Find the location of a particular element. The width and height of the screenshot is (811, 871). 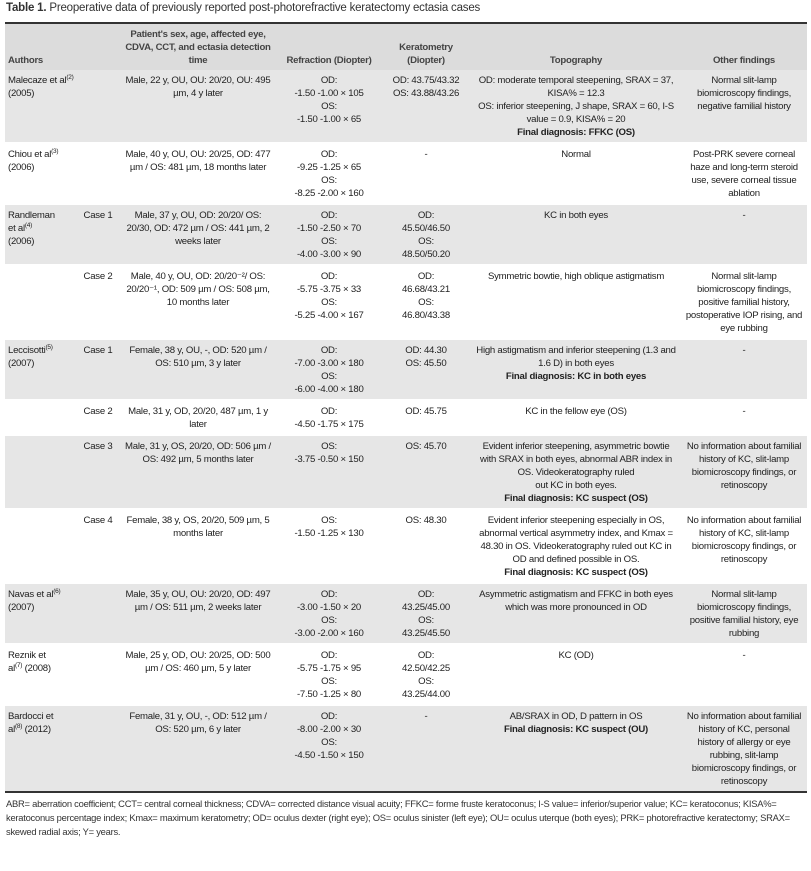

authors-cell: Leccisotti(5) (2007) is located at coordinates (41, 369).